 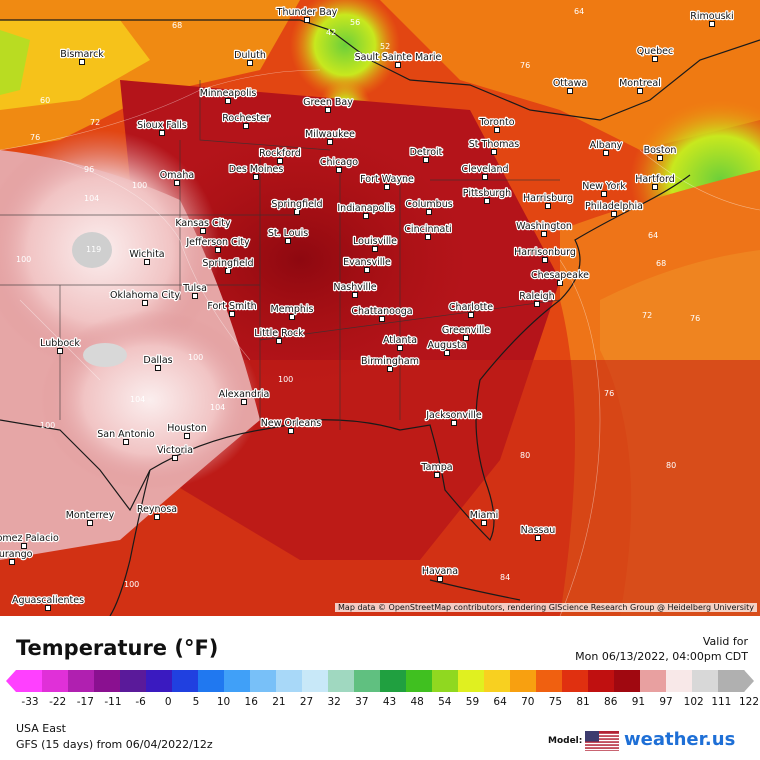 What do you see at coordinates (655, 181) in the screenshot?
I see `city-marker: Hartford` at bounding box center [655, 181].